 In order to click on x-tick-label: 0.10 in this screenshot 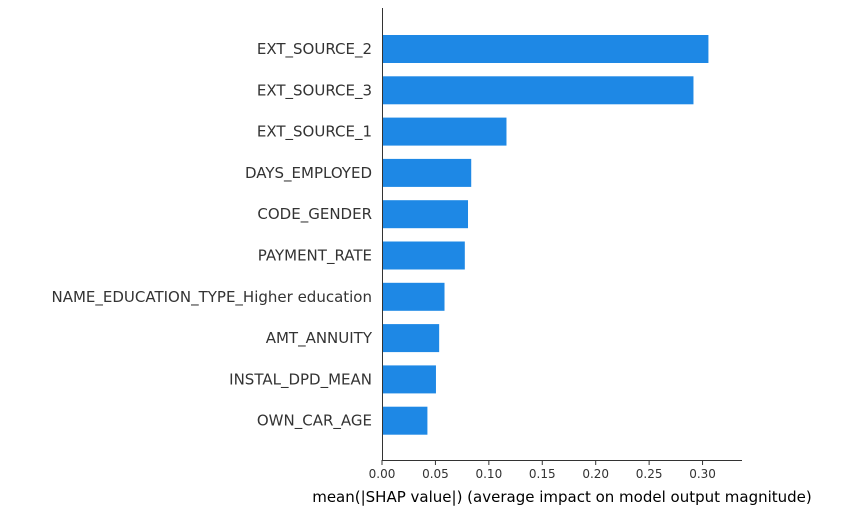, I will do `click(488, 474)`.